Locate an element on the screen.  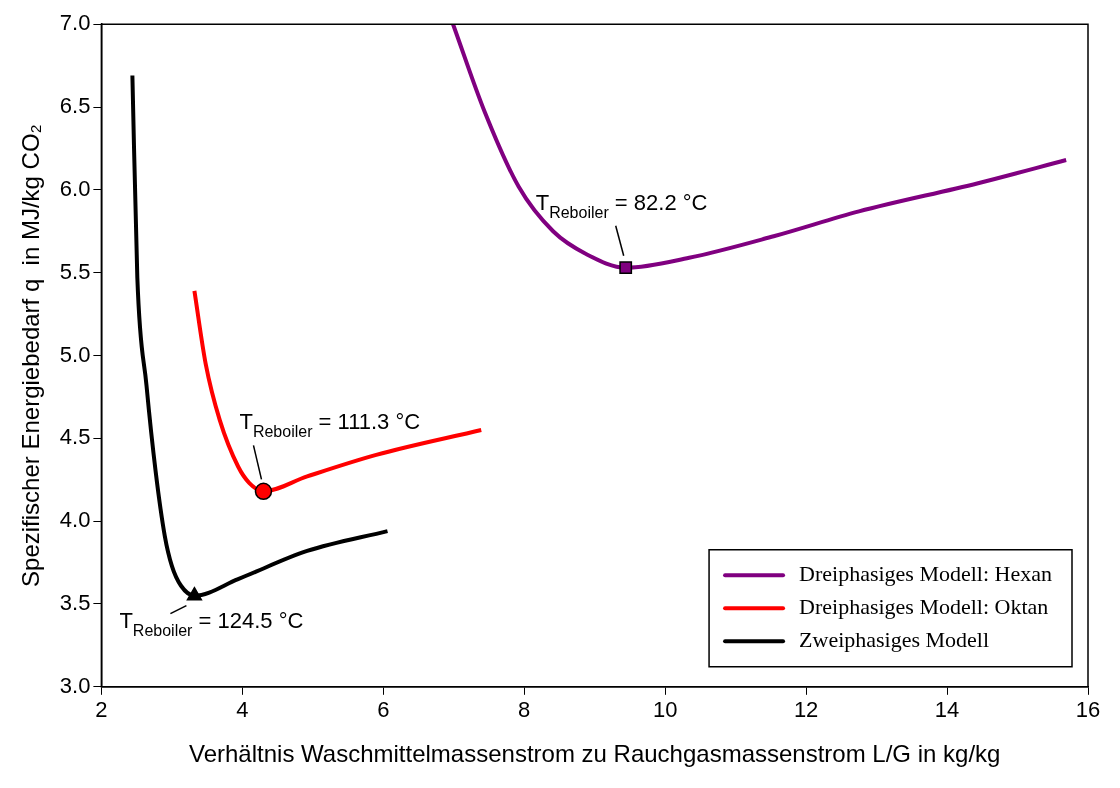
y-tick-label: 5.0 is located at coordinates (75, 354).